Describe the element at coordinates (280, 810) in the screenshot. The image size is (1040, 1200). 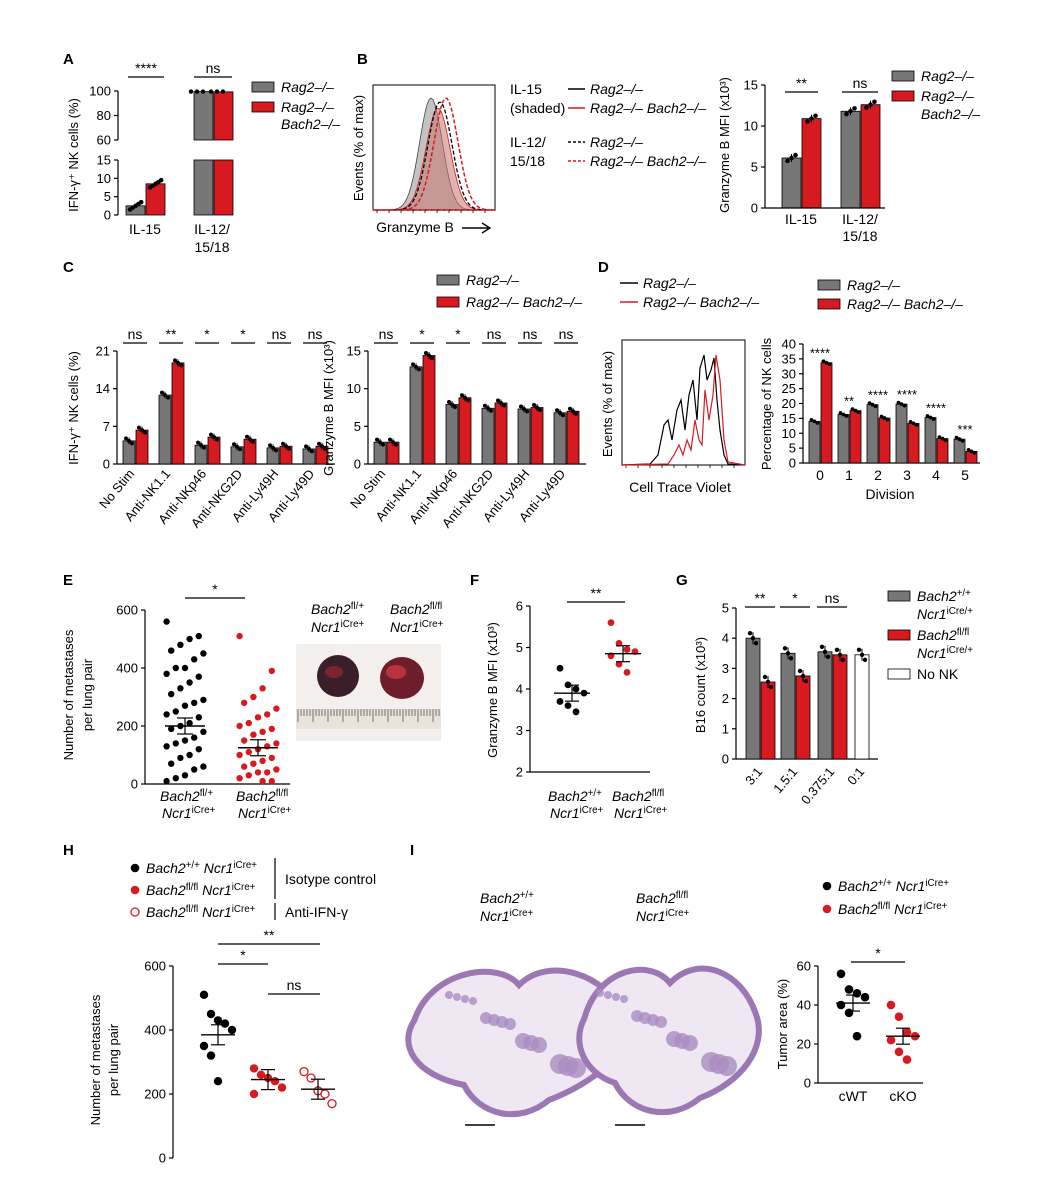
I see `panelE-x-label-1b-part: iCre+` at that location.